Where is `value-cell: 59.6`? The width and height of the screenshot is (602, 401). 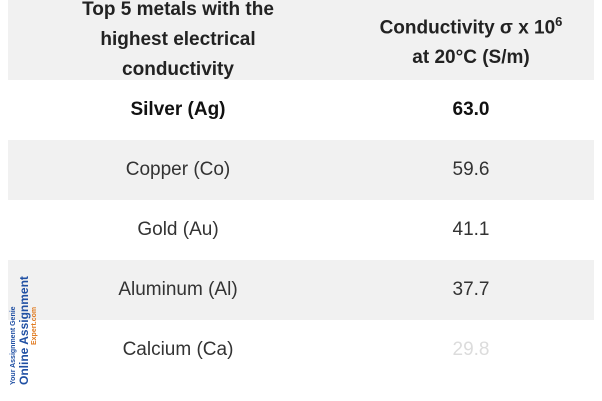 value-cell: 59.6 is located at coordinates (471, 169).